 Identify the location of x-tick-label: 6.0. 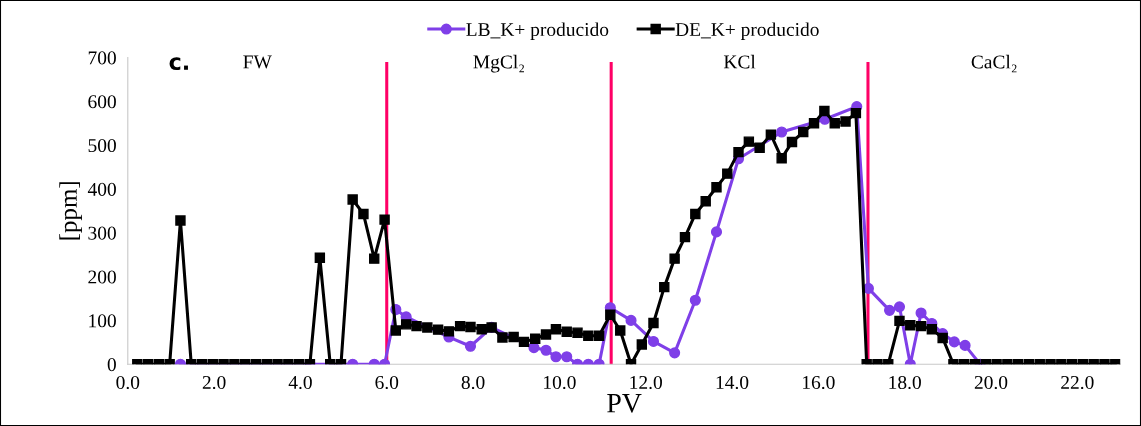
(387, 382).